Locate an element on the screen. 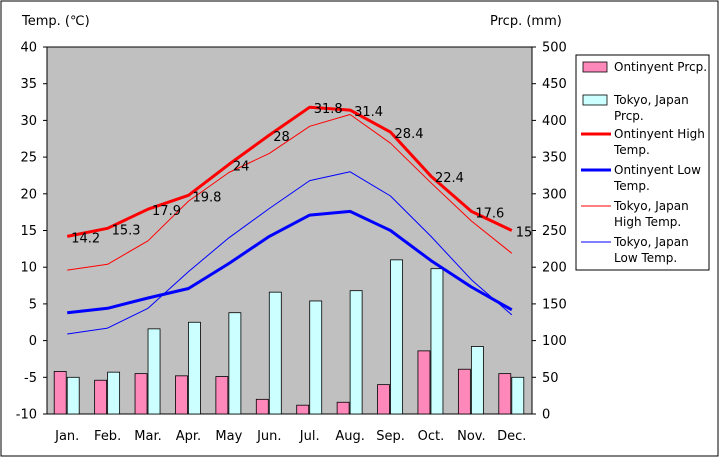  right-tick-label: 500 is located at coordinates (554, 48).